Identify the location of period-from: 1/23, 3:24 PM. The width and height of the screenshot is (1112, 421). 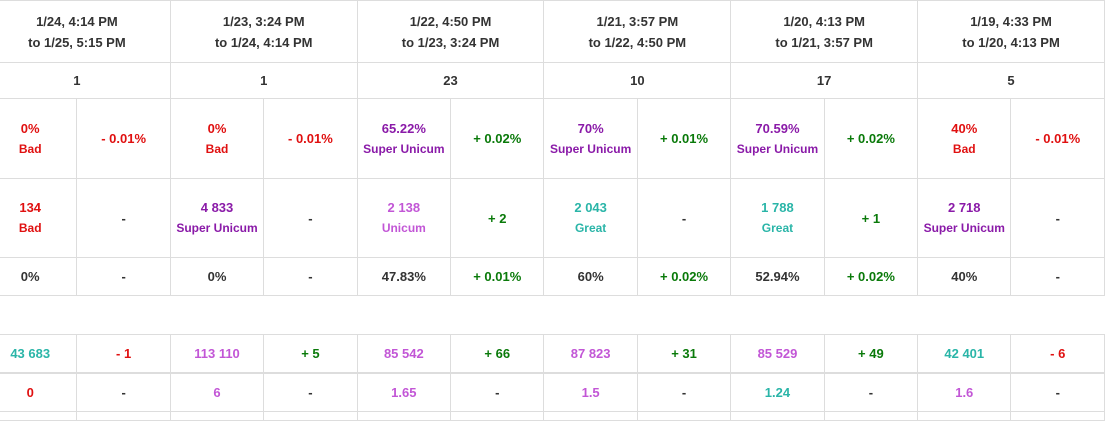
(263, 21).